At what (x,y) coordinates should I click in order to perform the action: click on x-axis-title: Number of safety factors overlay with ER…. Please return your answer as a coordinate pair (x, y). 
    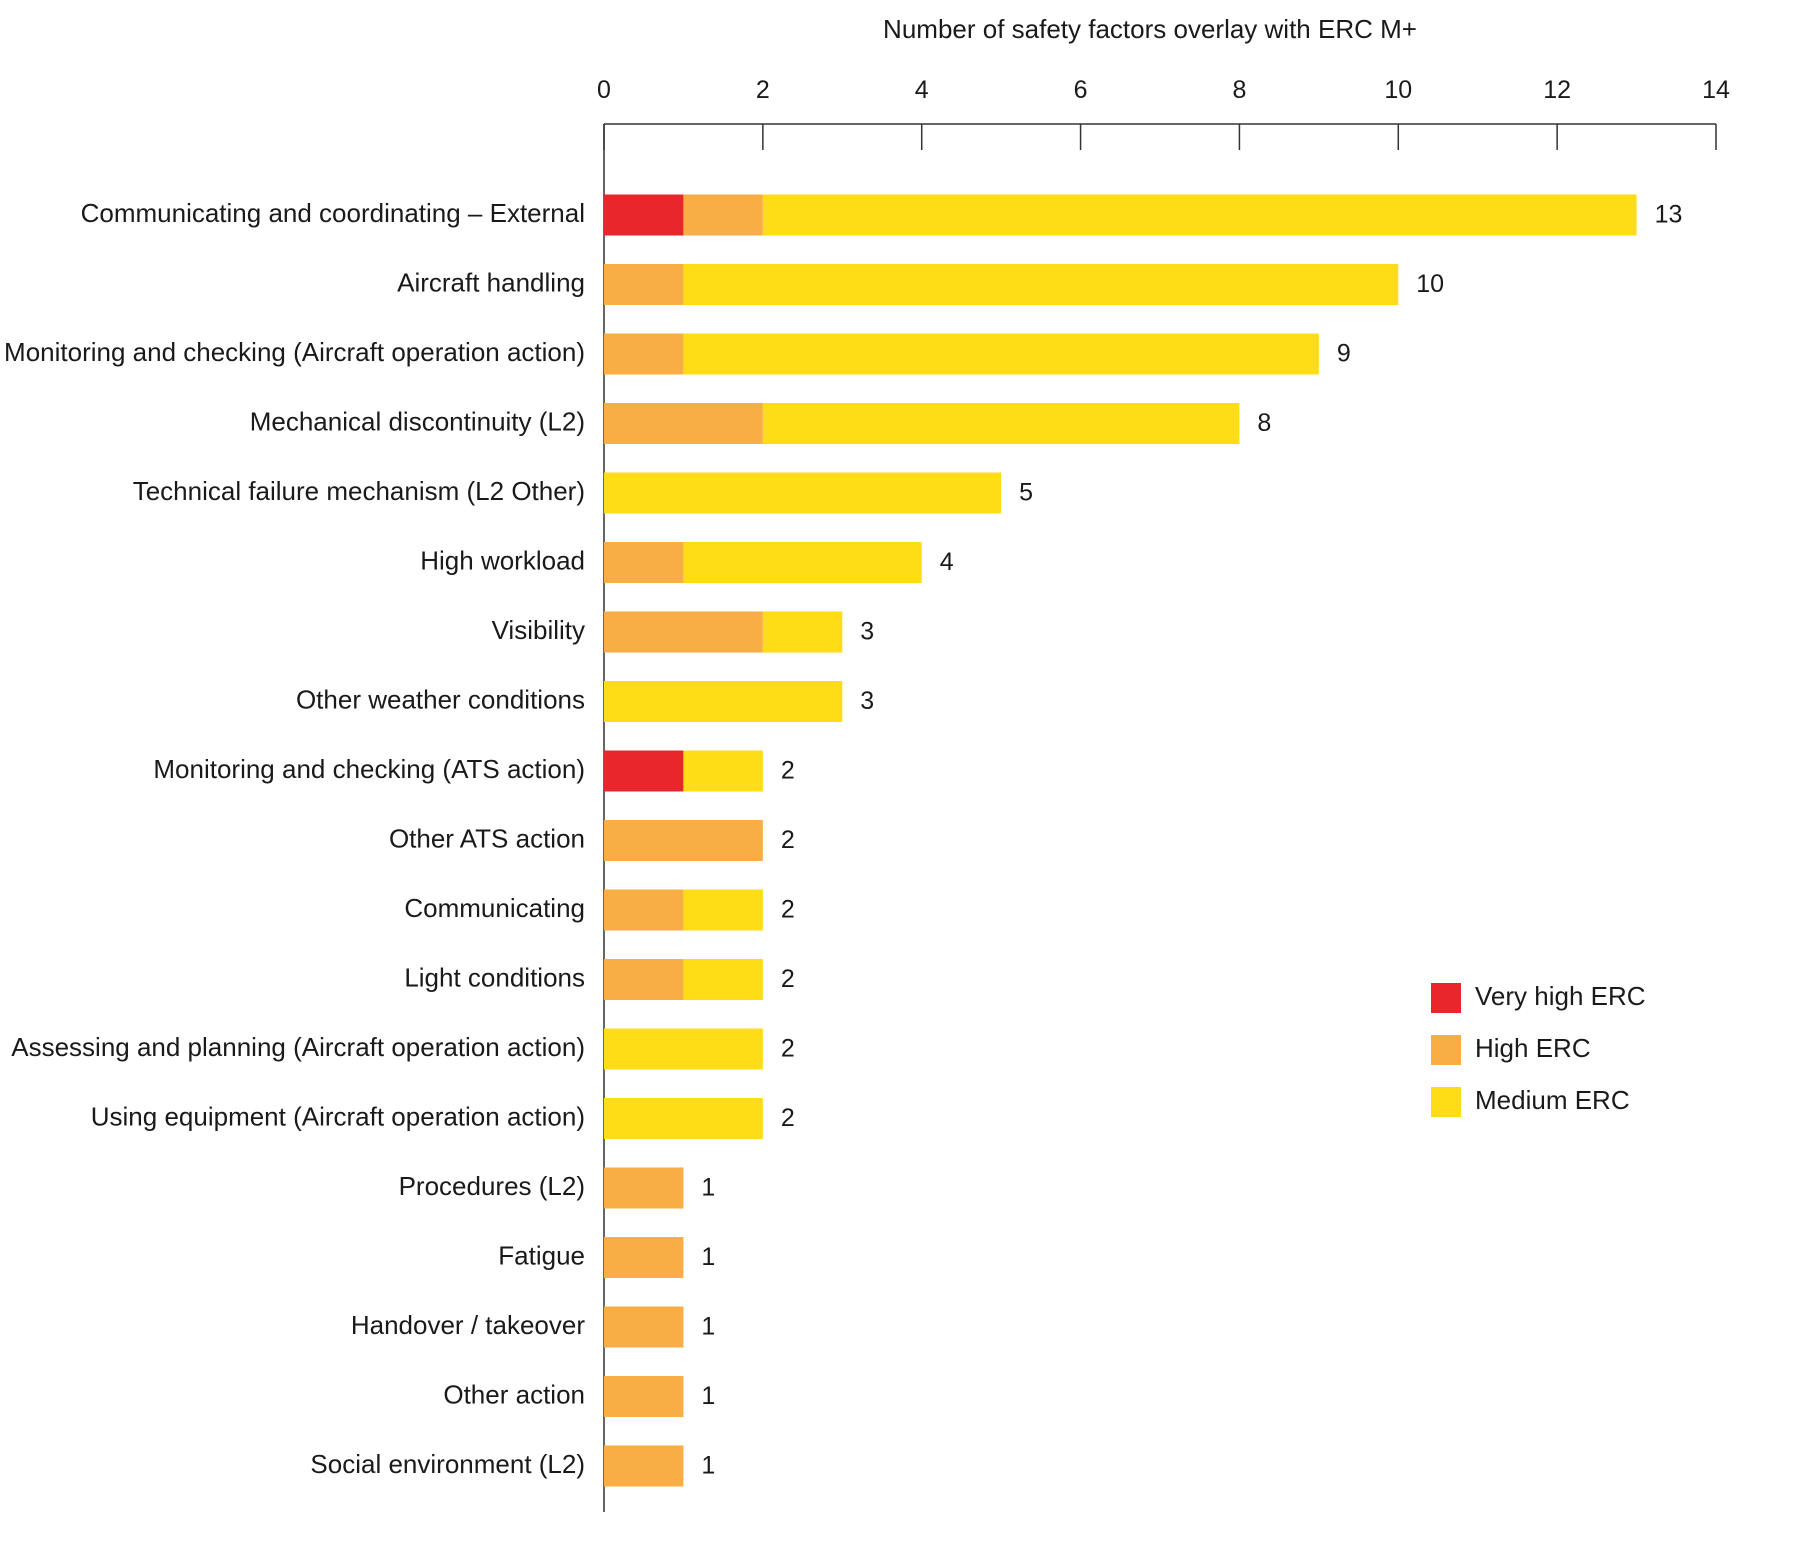
    Looking at the image, I should click on (1150, 29).